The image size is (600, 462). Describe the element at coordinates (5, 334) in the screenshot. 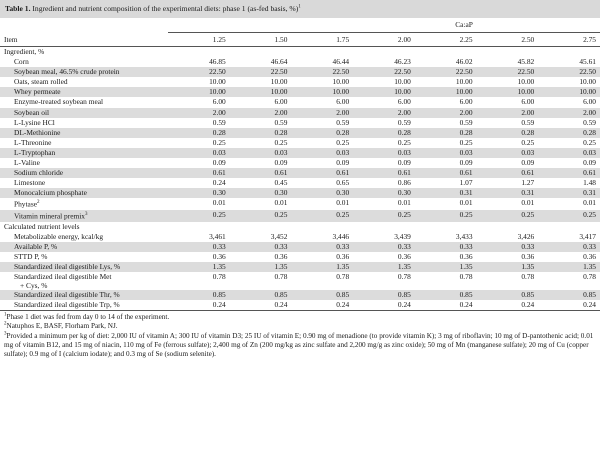

I see `footnote-mark: 3` at that location.